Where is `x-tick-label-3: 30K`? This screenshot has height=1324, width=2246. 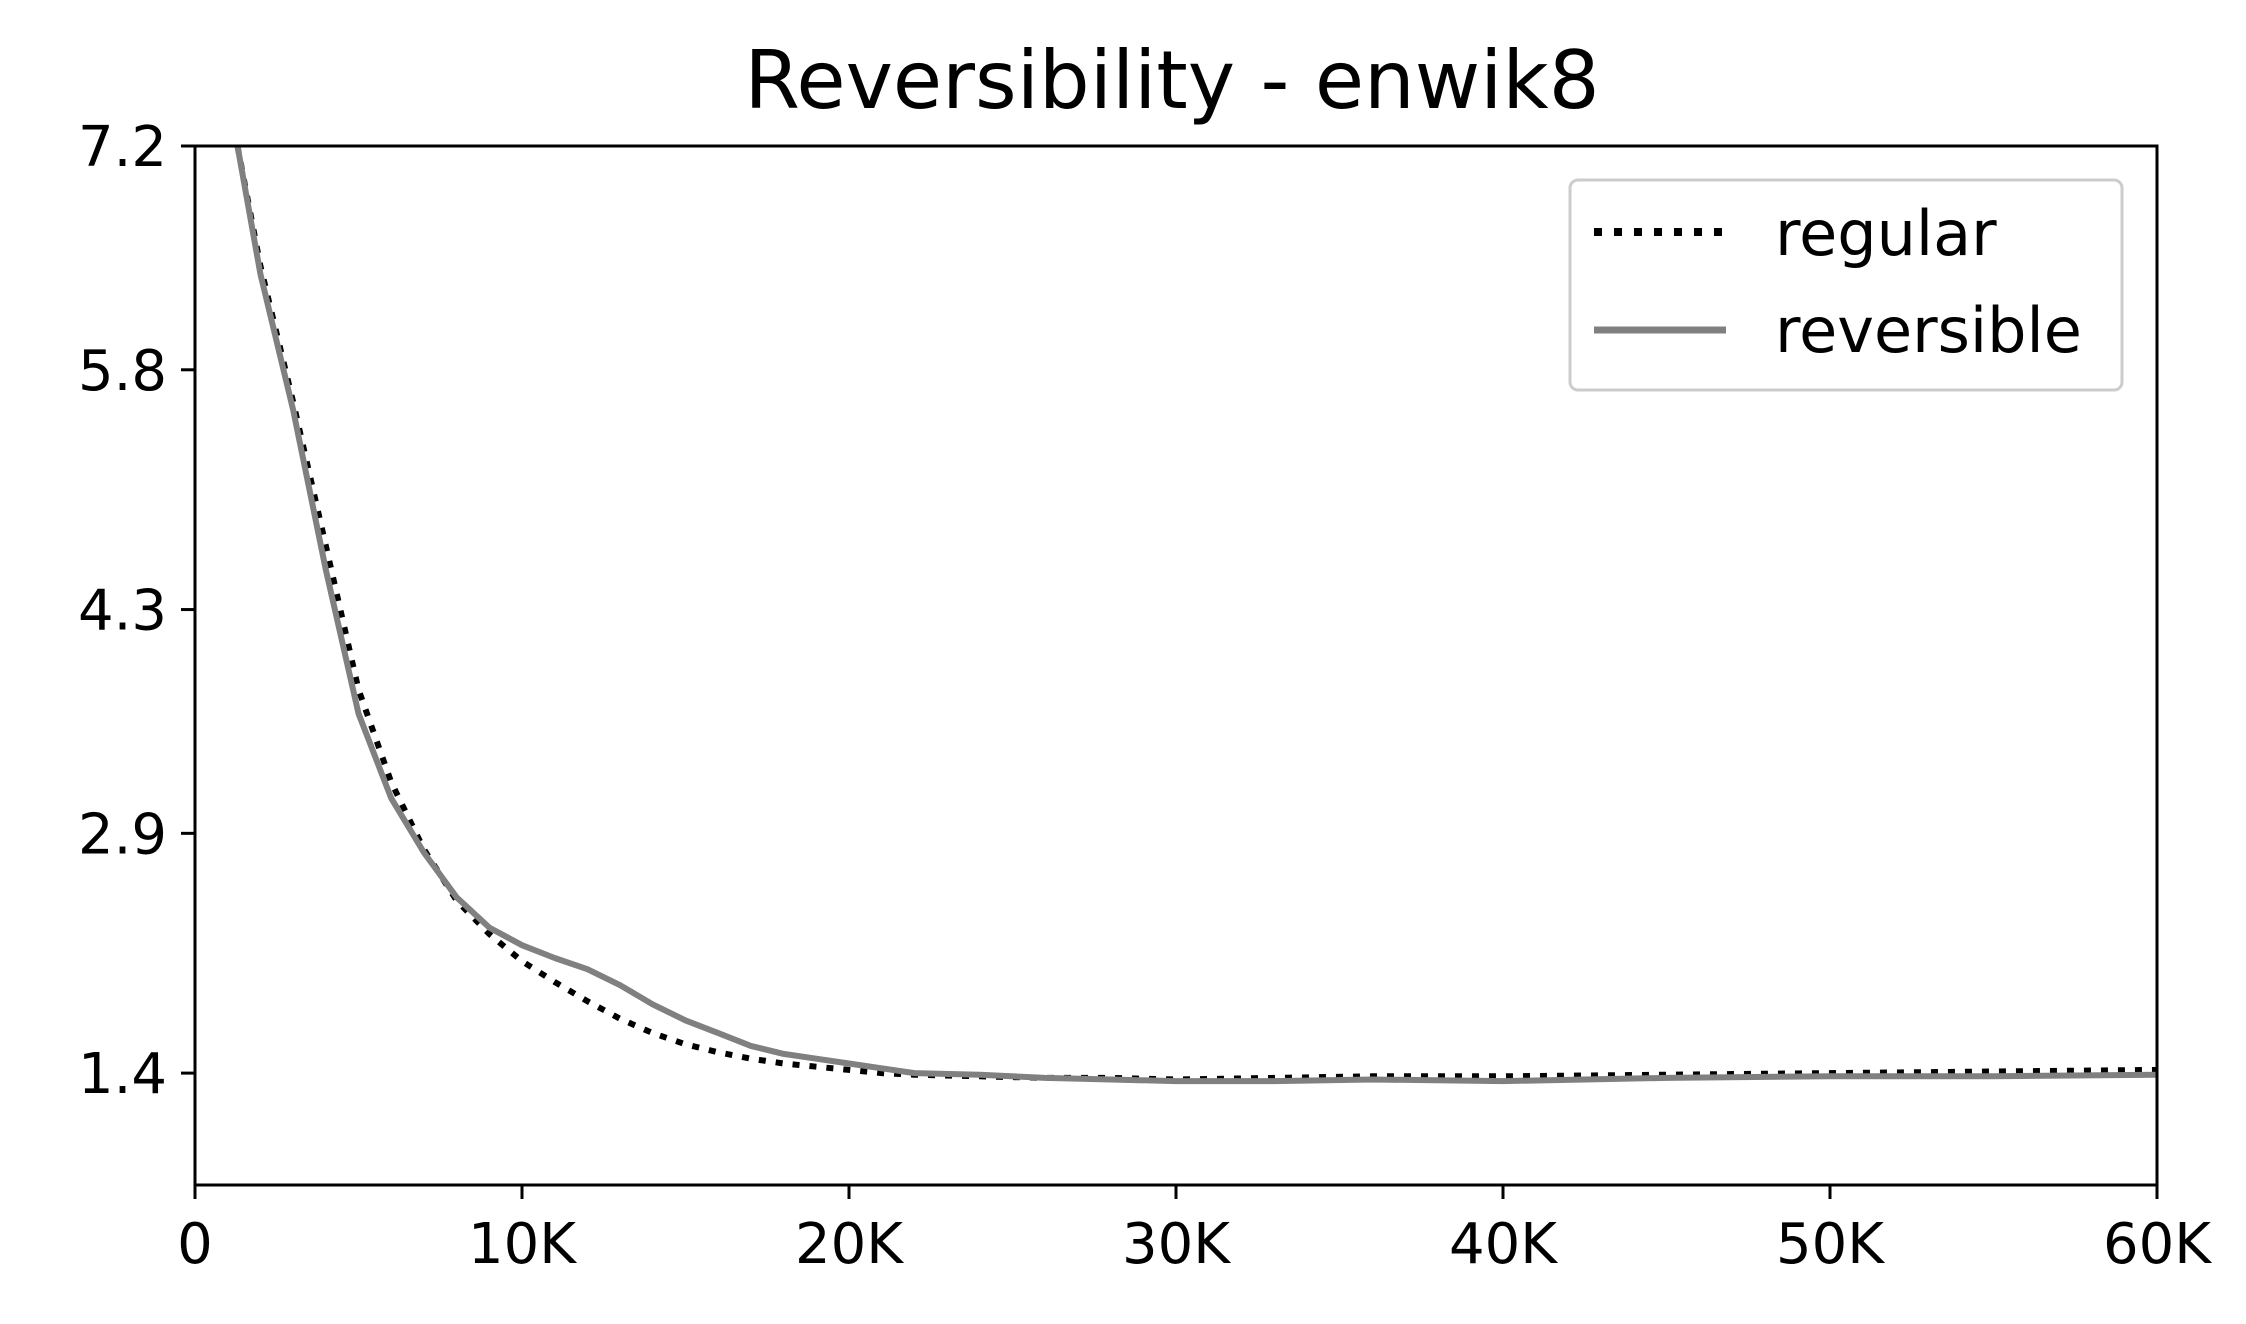
x-tick-label-3: 30K is located at coordinates (1176, 1244).